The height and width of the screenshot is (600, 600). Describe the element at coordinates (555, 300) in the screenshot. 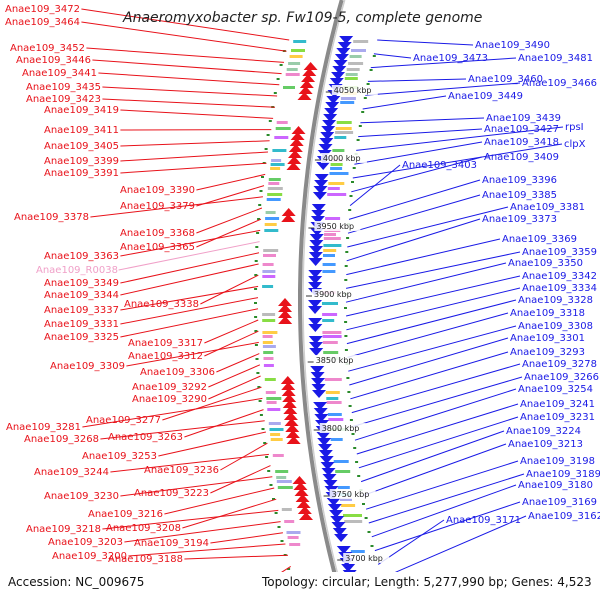

I see `gene-label-right: Anae109_3328` at that location.